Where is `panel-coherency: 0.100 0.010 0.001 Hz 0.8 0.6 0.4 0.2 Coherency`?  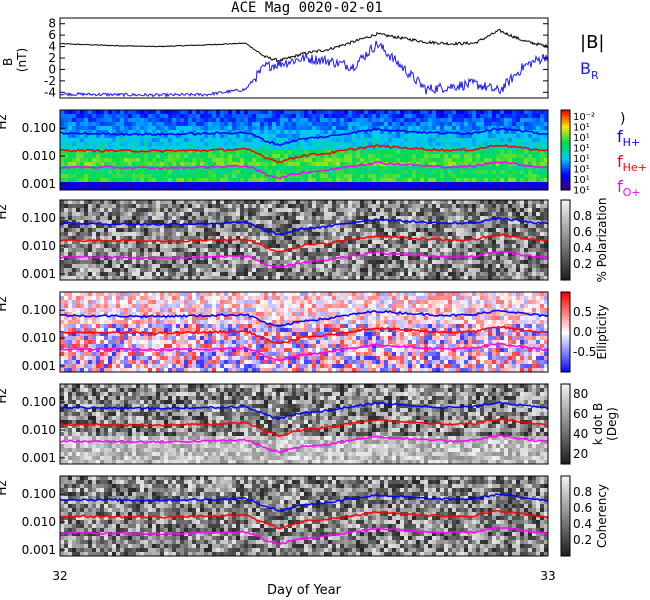 panel-coherency: 0.100 0.010 0.001 Hz 0.8 0.6 0.4 0.2 Coherency is located at coordinates (304, 516).